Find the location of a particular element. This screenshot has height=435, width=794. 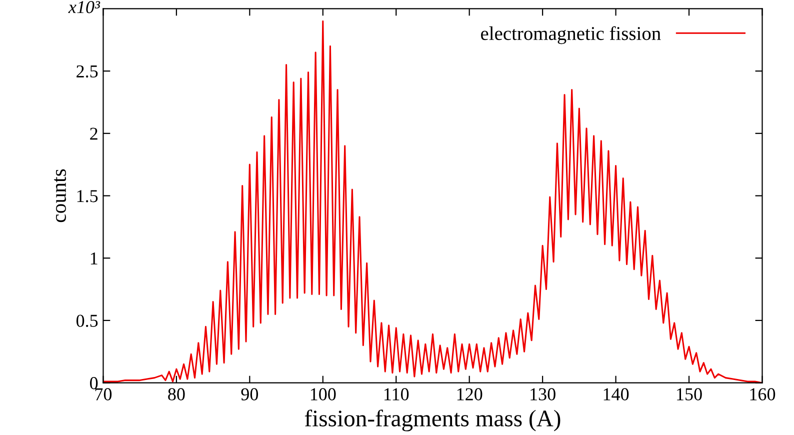

x-tick-label: 90 is located at coordinates (249, 394).